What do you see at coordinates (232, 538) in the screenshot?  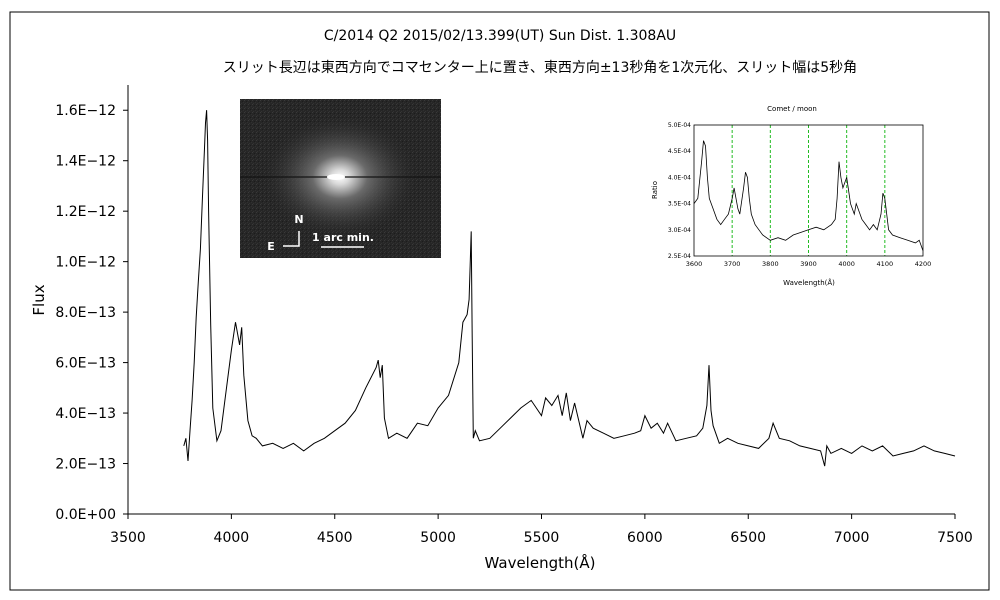 I see `x-tick-label: 4000` at bounding box center [232, 538].